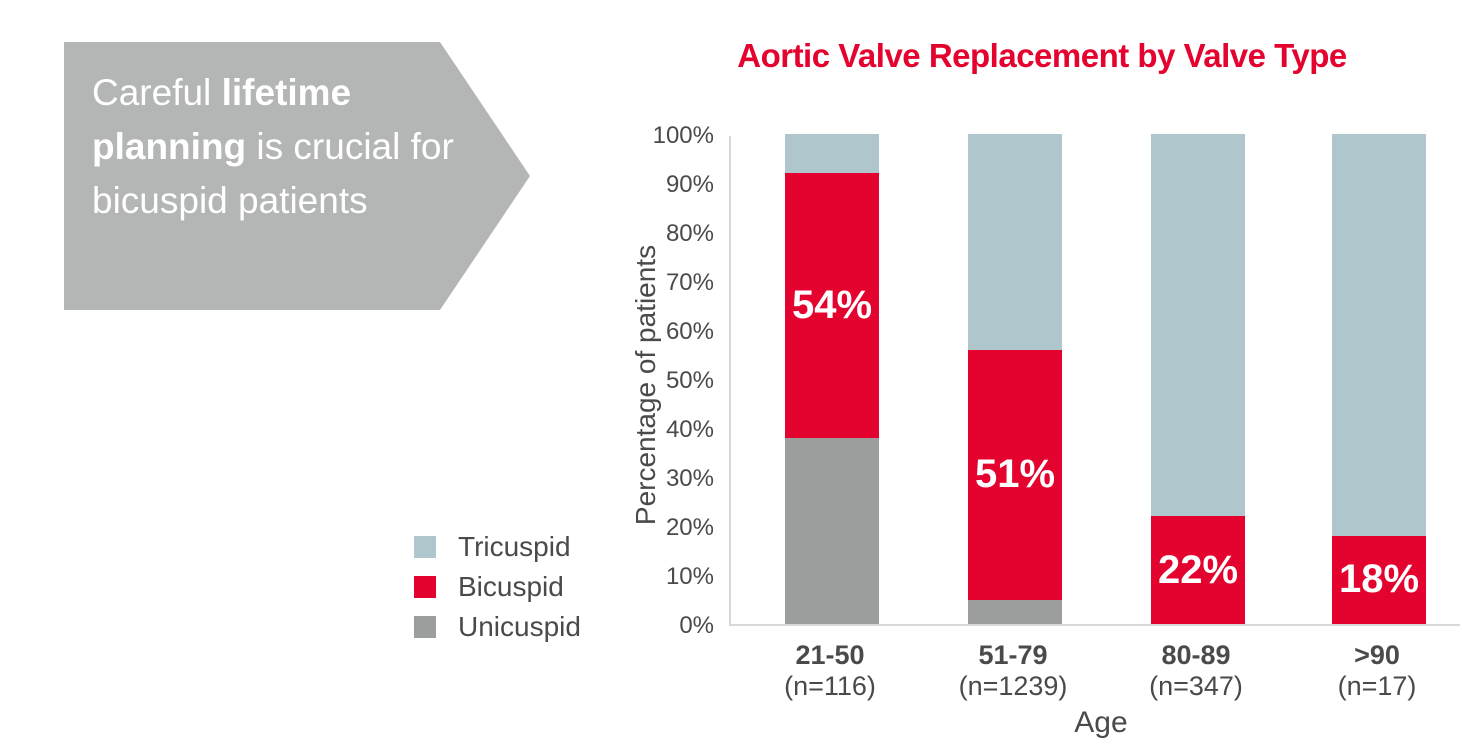 The height and width of the screenshot is (750, 1462). I want to click on y-tick-label: 60%, so click(689, 331).